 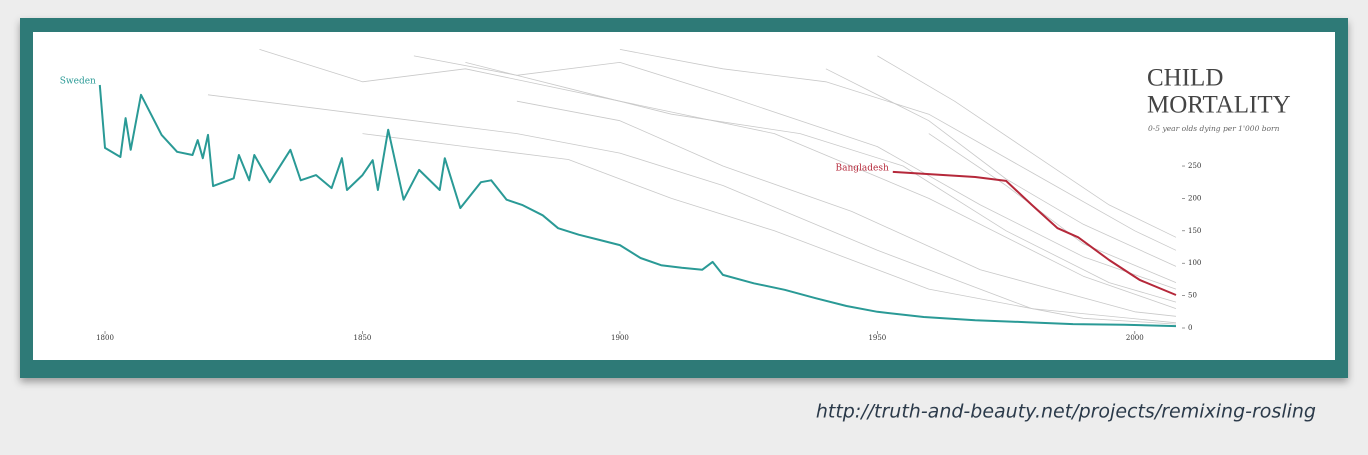 I want to click on chart-title: CHILD, so click(x=1185, y=78).